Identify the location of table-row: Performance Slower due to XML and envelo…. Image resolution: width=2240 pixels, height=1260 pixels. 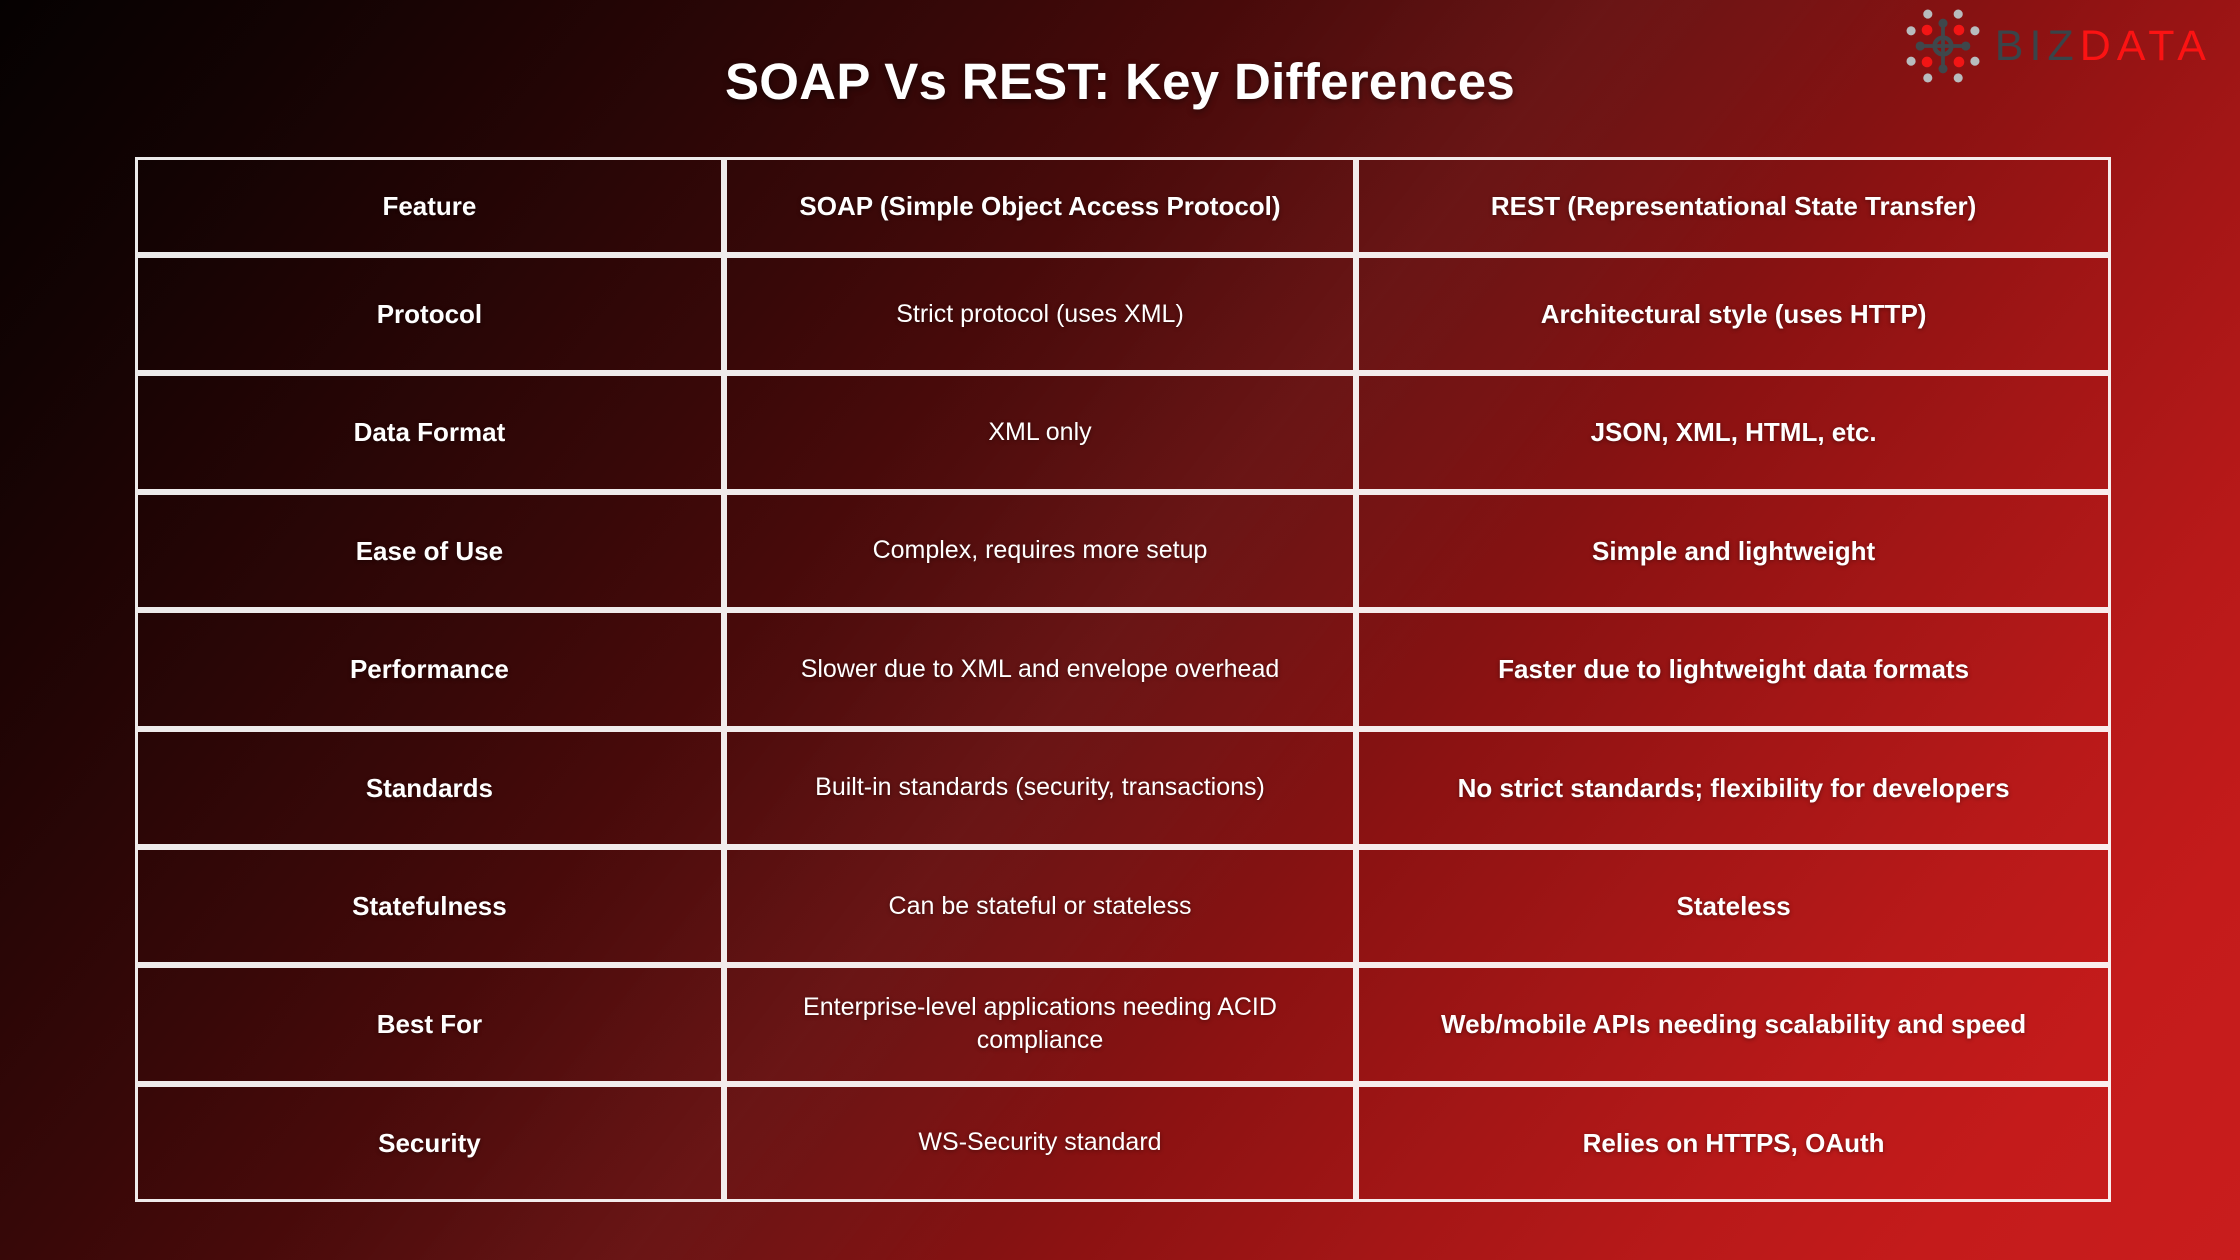
(1123, 669).